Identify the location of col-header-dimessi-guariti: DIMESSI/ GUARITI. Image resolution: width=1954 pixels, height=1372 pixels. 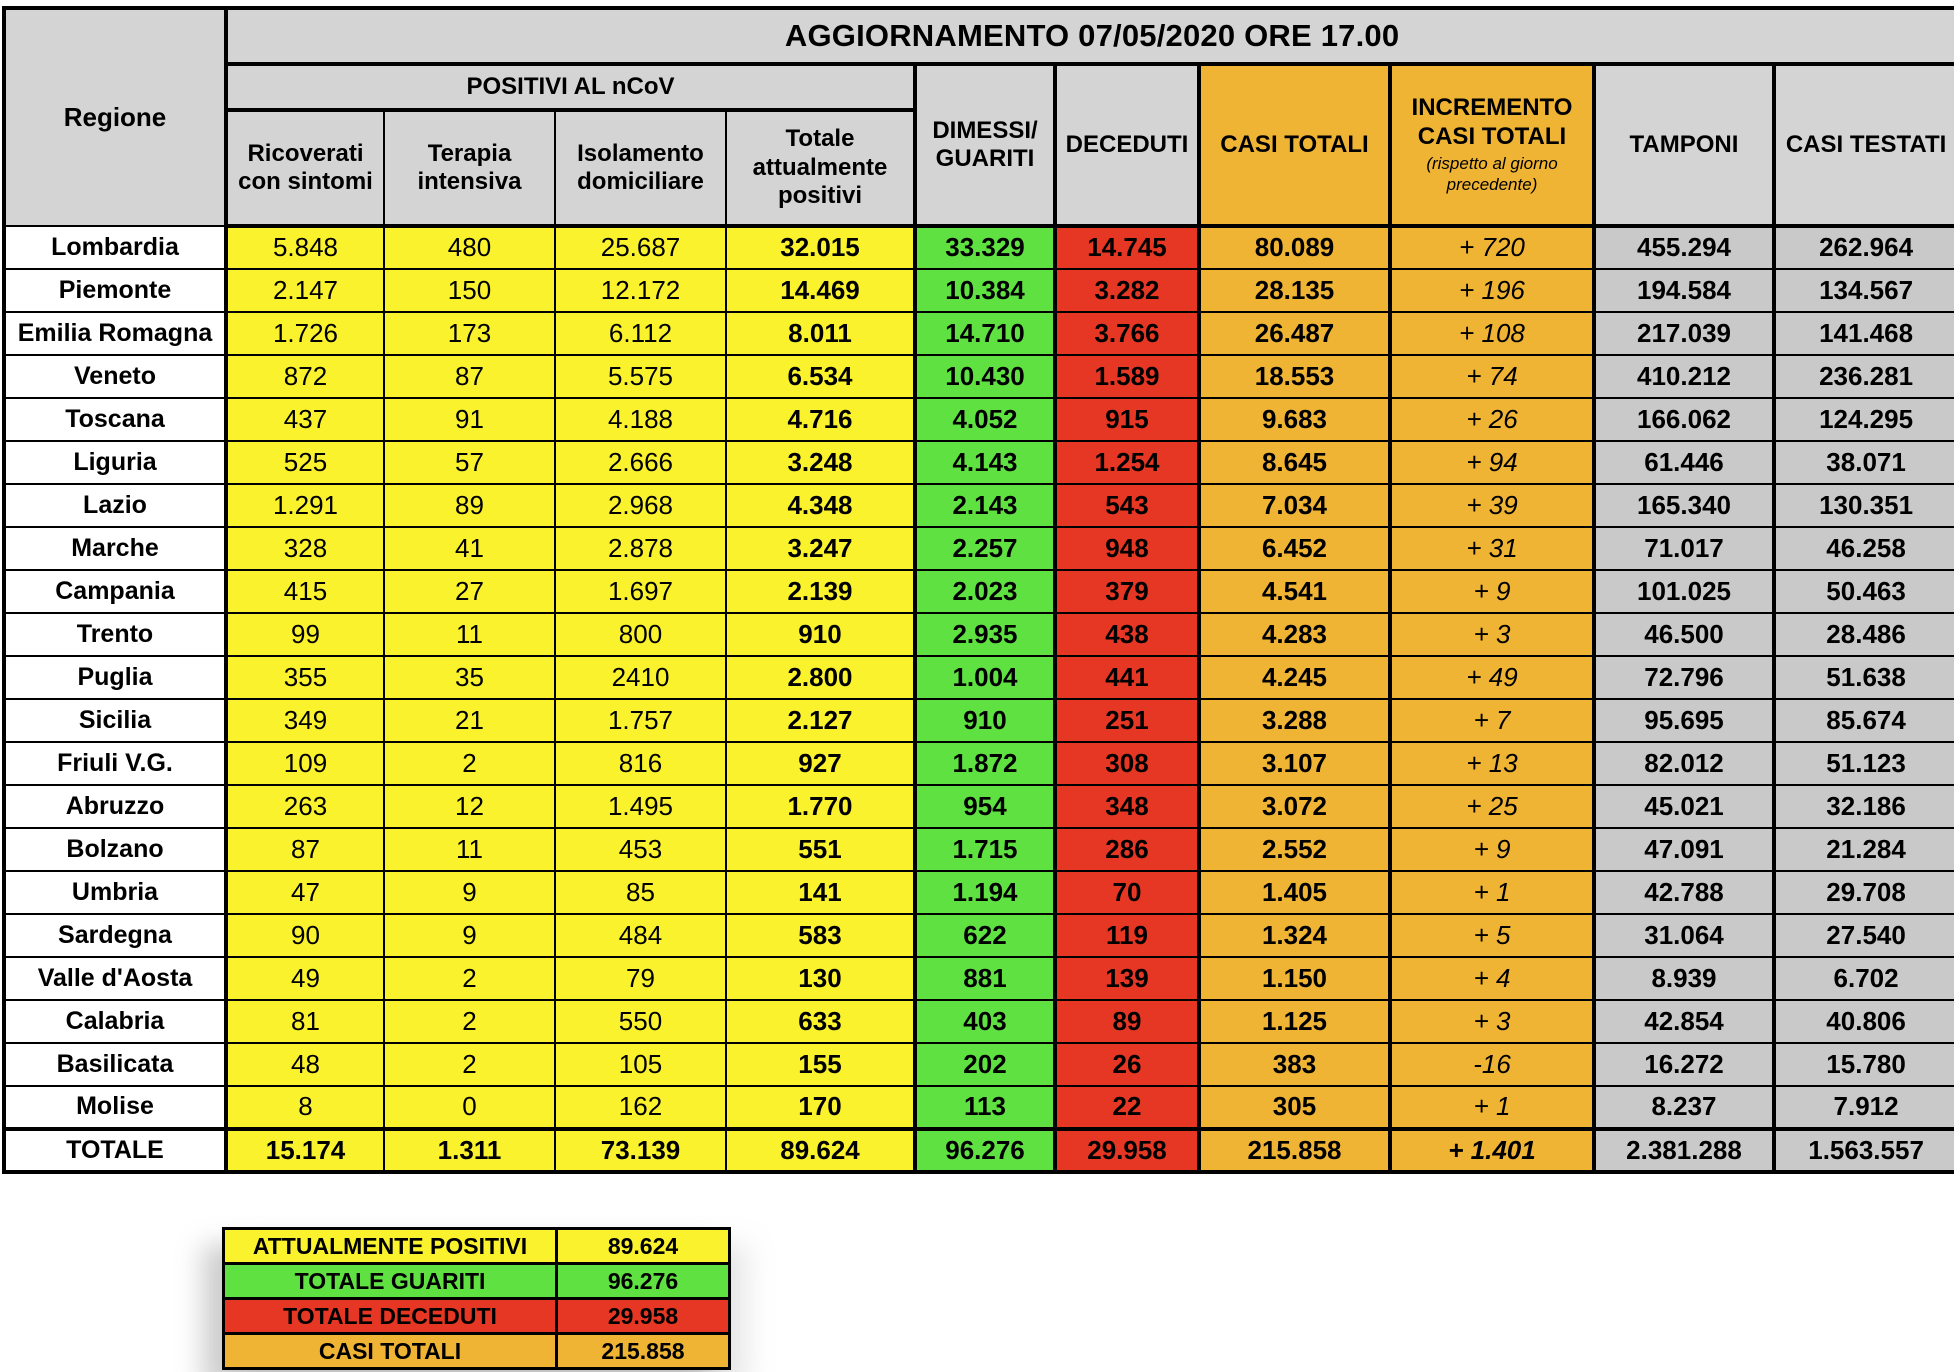
(984, 145).